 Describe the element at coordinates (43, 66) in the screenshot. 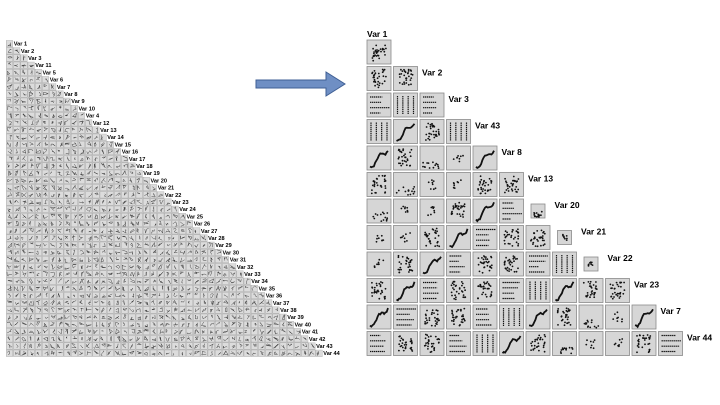

I see `left-variable-label: Var 11` at that location.